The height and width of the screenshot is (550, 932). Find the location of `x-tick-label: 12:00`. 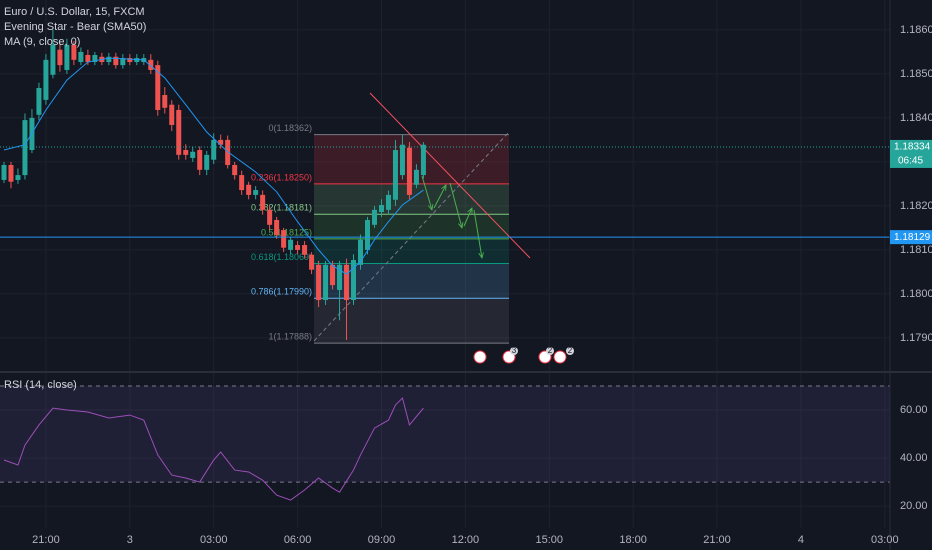

x-tick-label: 12:00 is located at coordinates (466, 540).